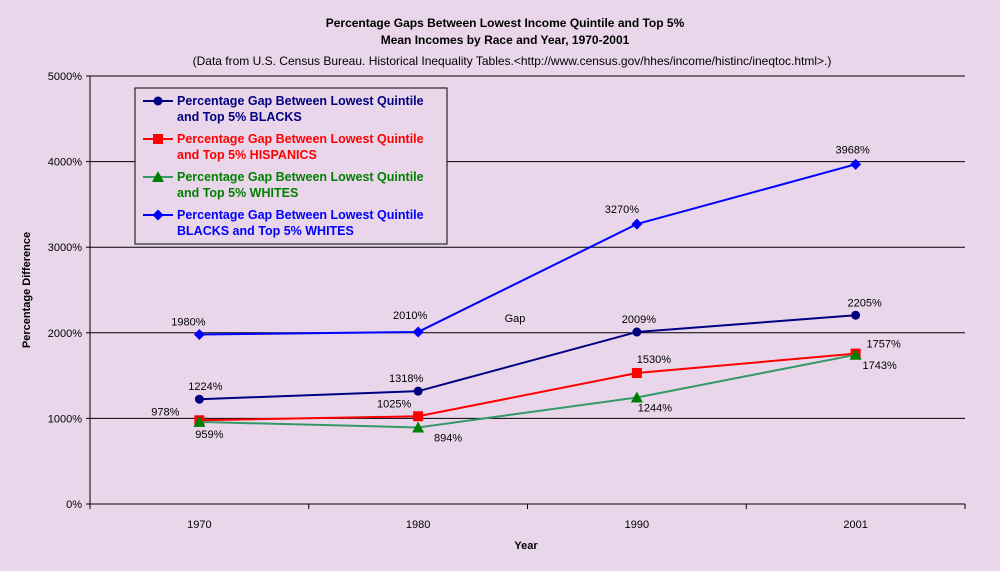  I want to click on data-label: 2010%, so click(410, 316).